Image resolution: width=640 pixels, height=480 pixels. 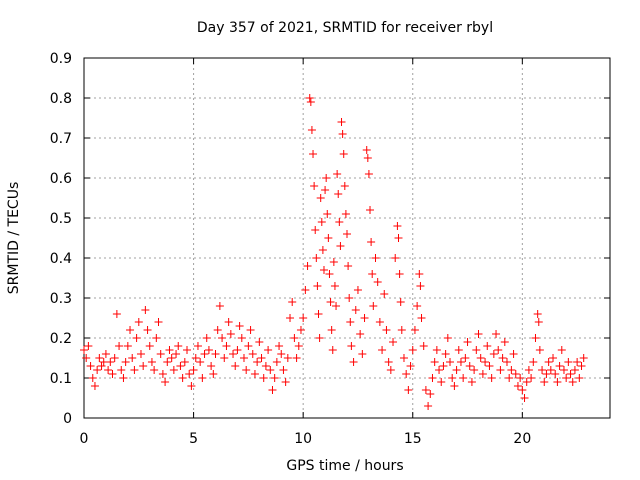 I want to click on y-tick-label: 0.2, so click(x=61, y=339).